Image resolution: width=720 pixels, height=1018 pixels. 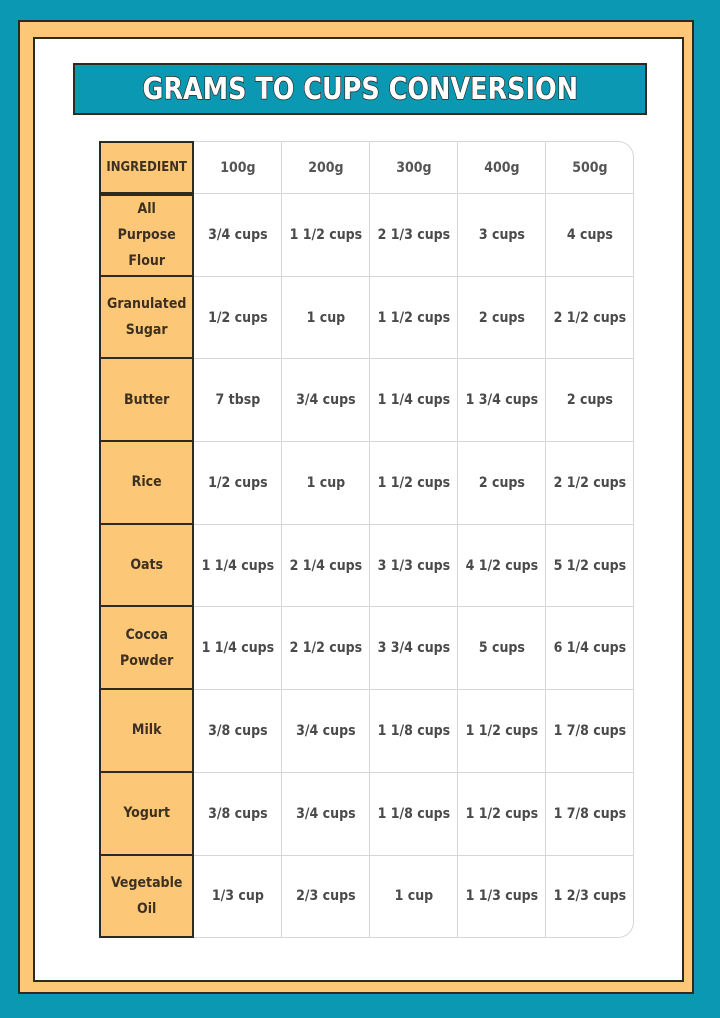 What do you see at coordinates (326, 897) in the screenshot?
I see `value-cell: 2/3 cups` at bounding box center [326, 897].